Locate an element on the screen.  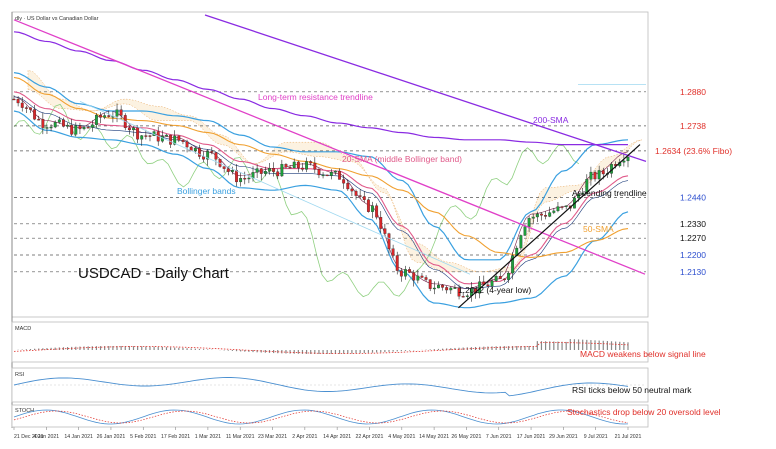
x-tick-label: 26 Jan 2021 is located at coordinates (111, 437).